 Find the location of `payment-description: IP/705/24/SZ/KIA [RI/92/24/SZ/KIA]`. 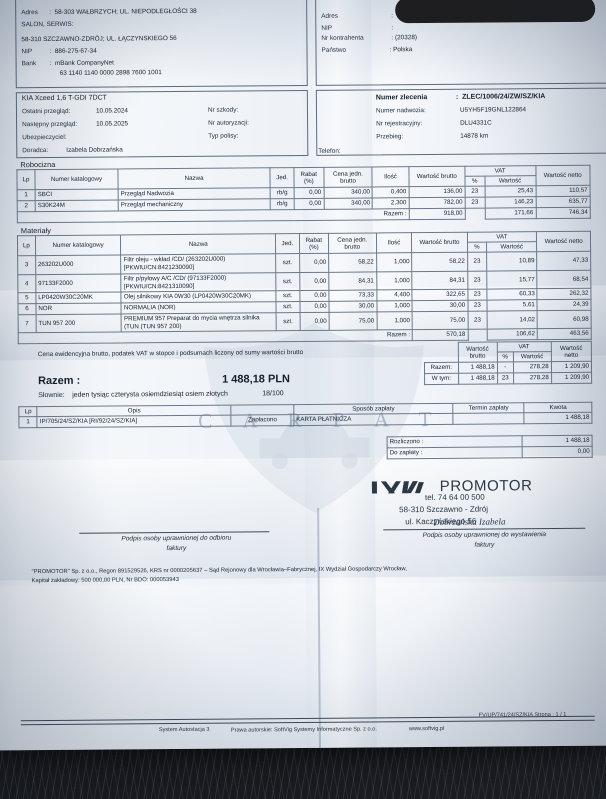

payment-description: IP/705/24/SZ/KIA [RI/92/24/SZ/KIA] is located at coordinates (134, 421).